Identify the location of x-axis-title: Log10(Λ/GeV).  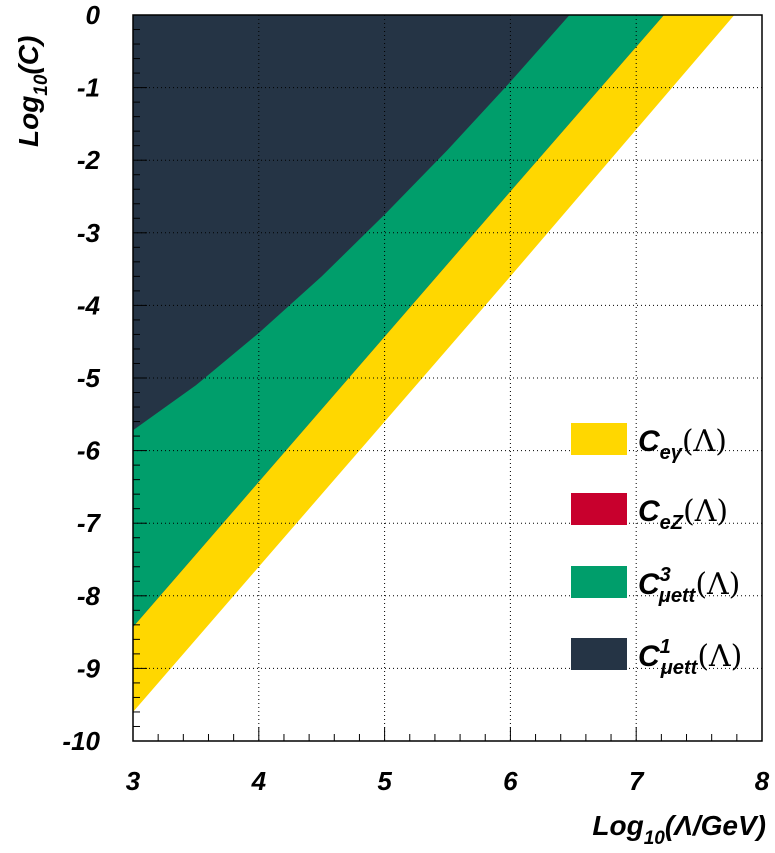
(679, 829).